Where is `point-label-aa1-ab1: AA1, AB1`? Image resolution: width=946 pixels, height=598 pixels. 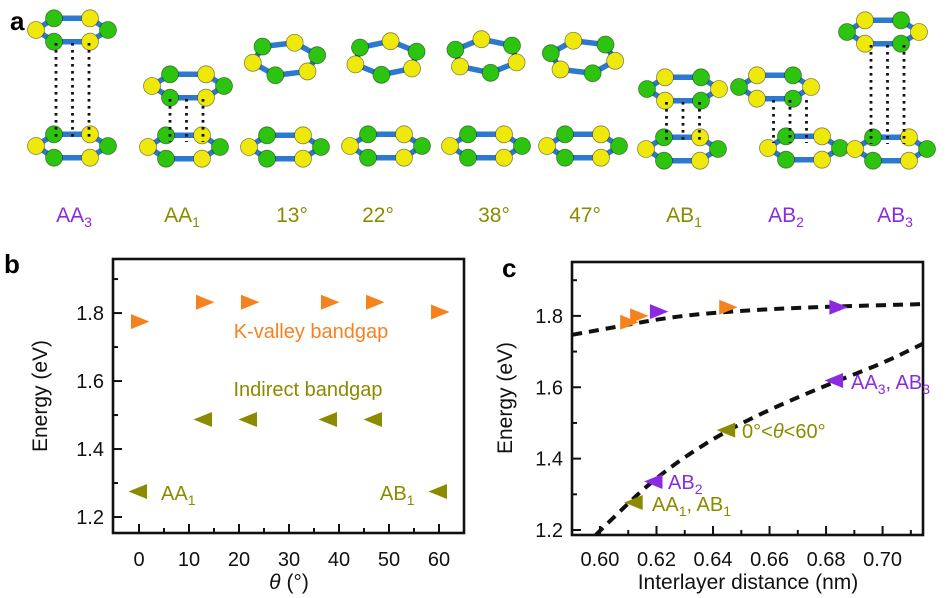
point-label-aa1-ab1: AA1, AB1 is located at coordinates (691, 506).